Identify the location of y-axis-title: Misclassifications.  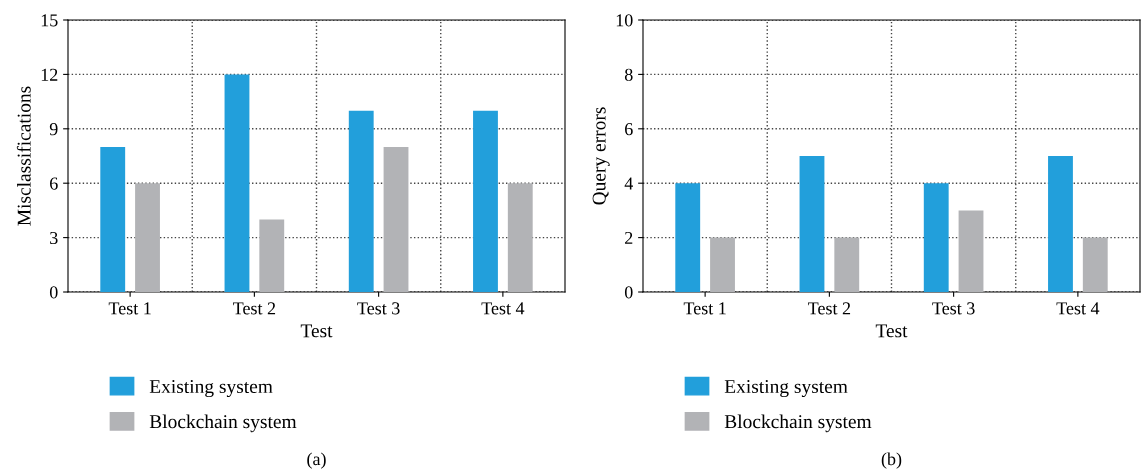
(23, 156).